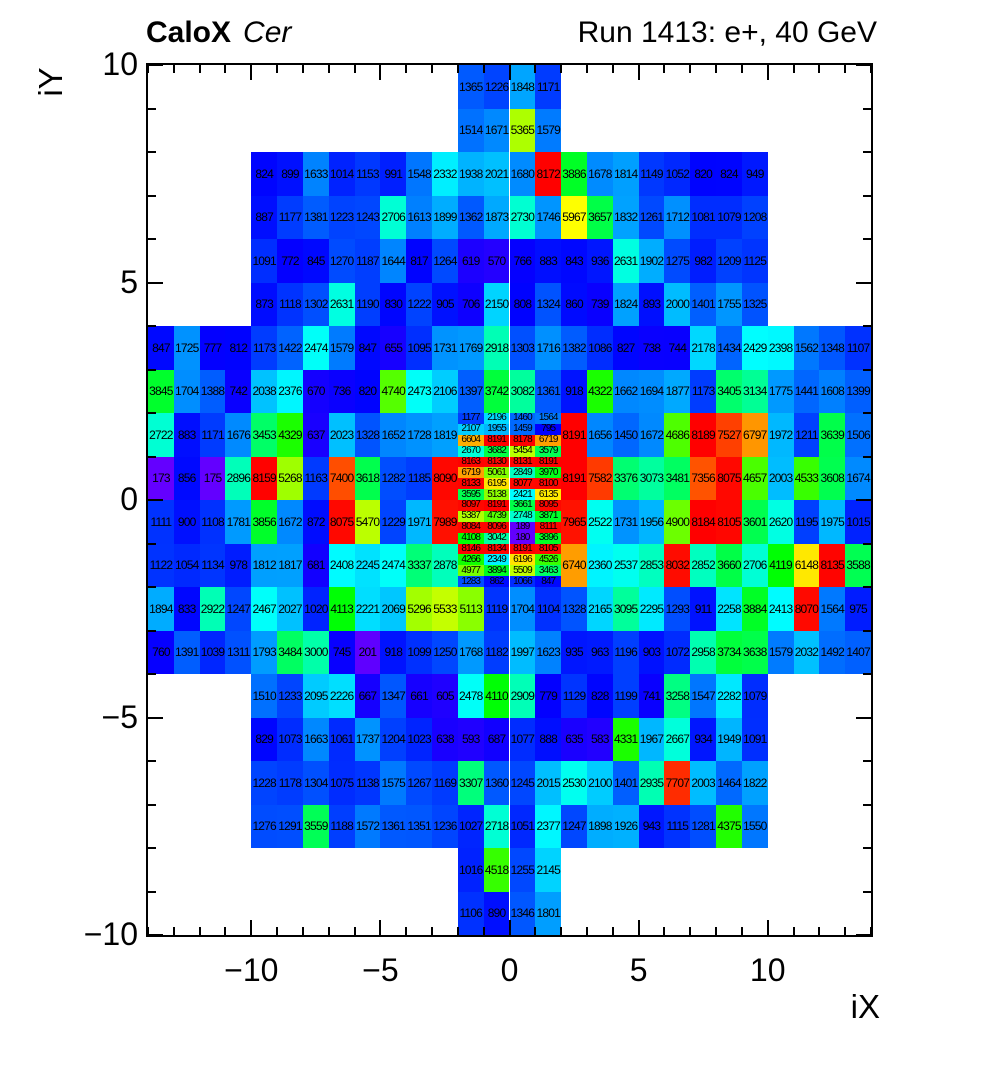 This screenshot has height=1072, width=996. What do you see at coordinates (290, 348) in the screenshot?
I see `heatmap-cell: 1422` at bounding box center [290, 348].